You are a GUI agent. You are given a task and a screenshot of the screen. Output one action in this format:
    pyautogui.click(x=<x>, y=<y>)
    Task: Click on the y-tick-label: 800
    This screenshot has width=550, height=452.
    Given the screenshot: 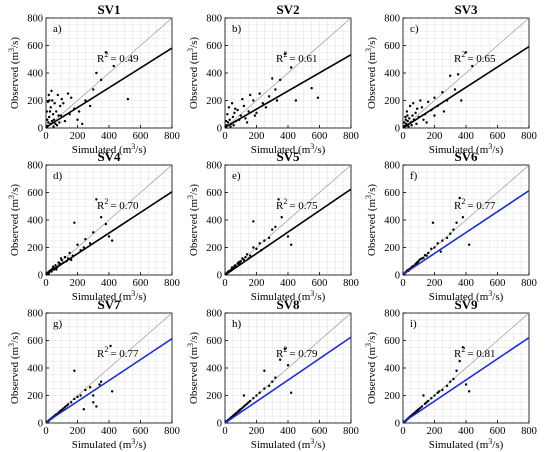 What is the action you would take?
    pyautogui.click(x=214, y=19)
    